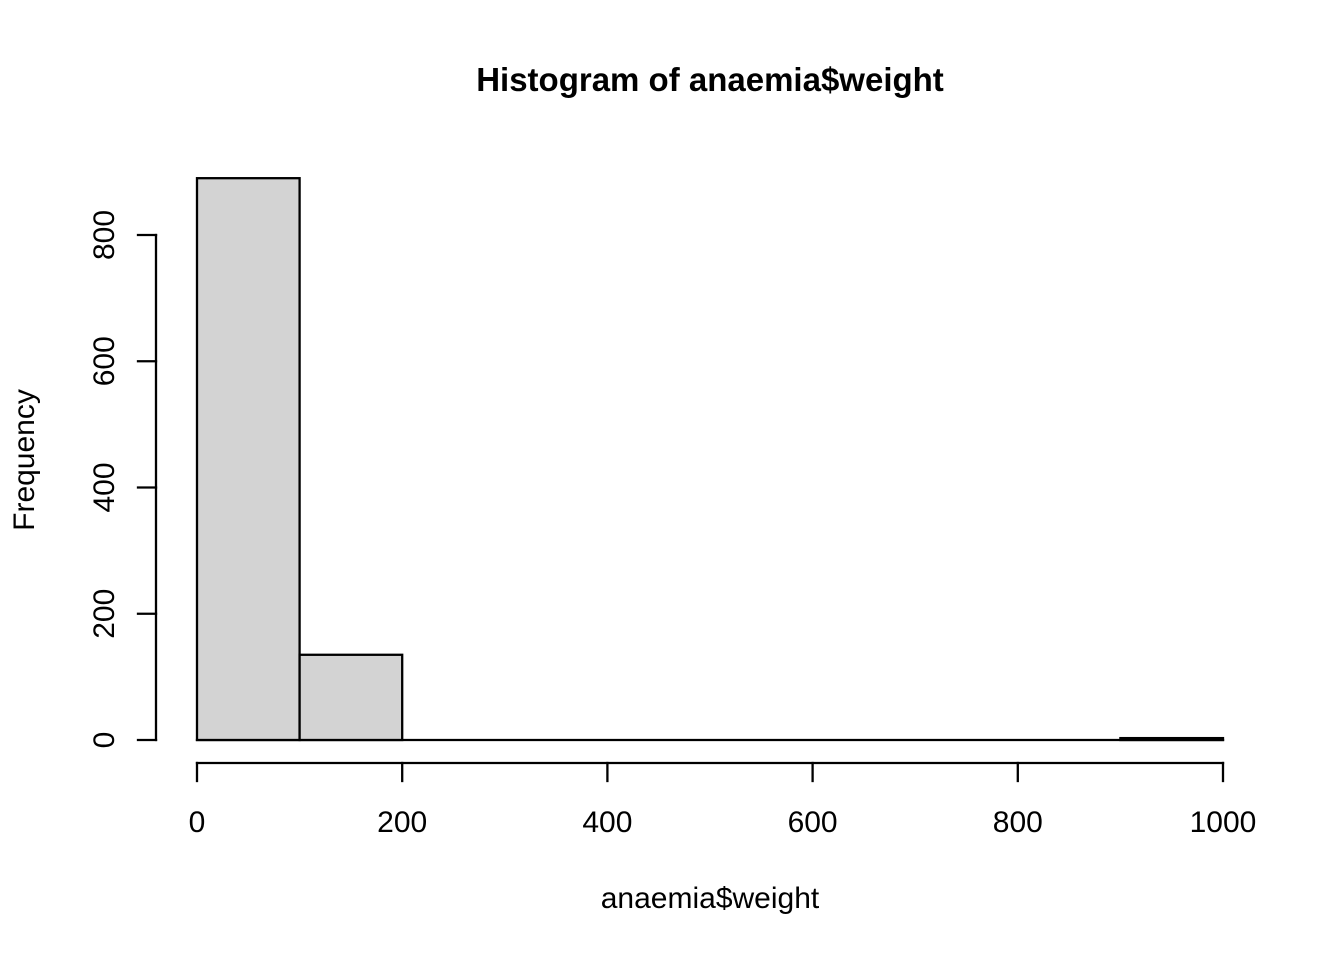  What do you see at coordinates (710, 898) in the screenshot?
I see `x-axis-label: anaemia$weight` at bounding box center [710, 898].